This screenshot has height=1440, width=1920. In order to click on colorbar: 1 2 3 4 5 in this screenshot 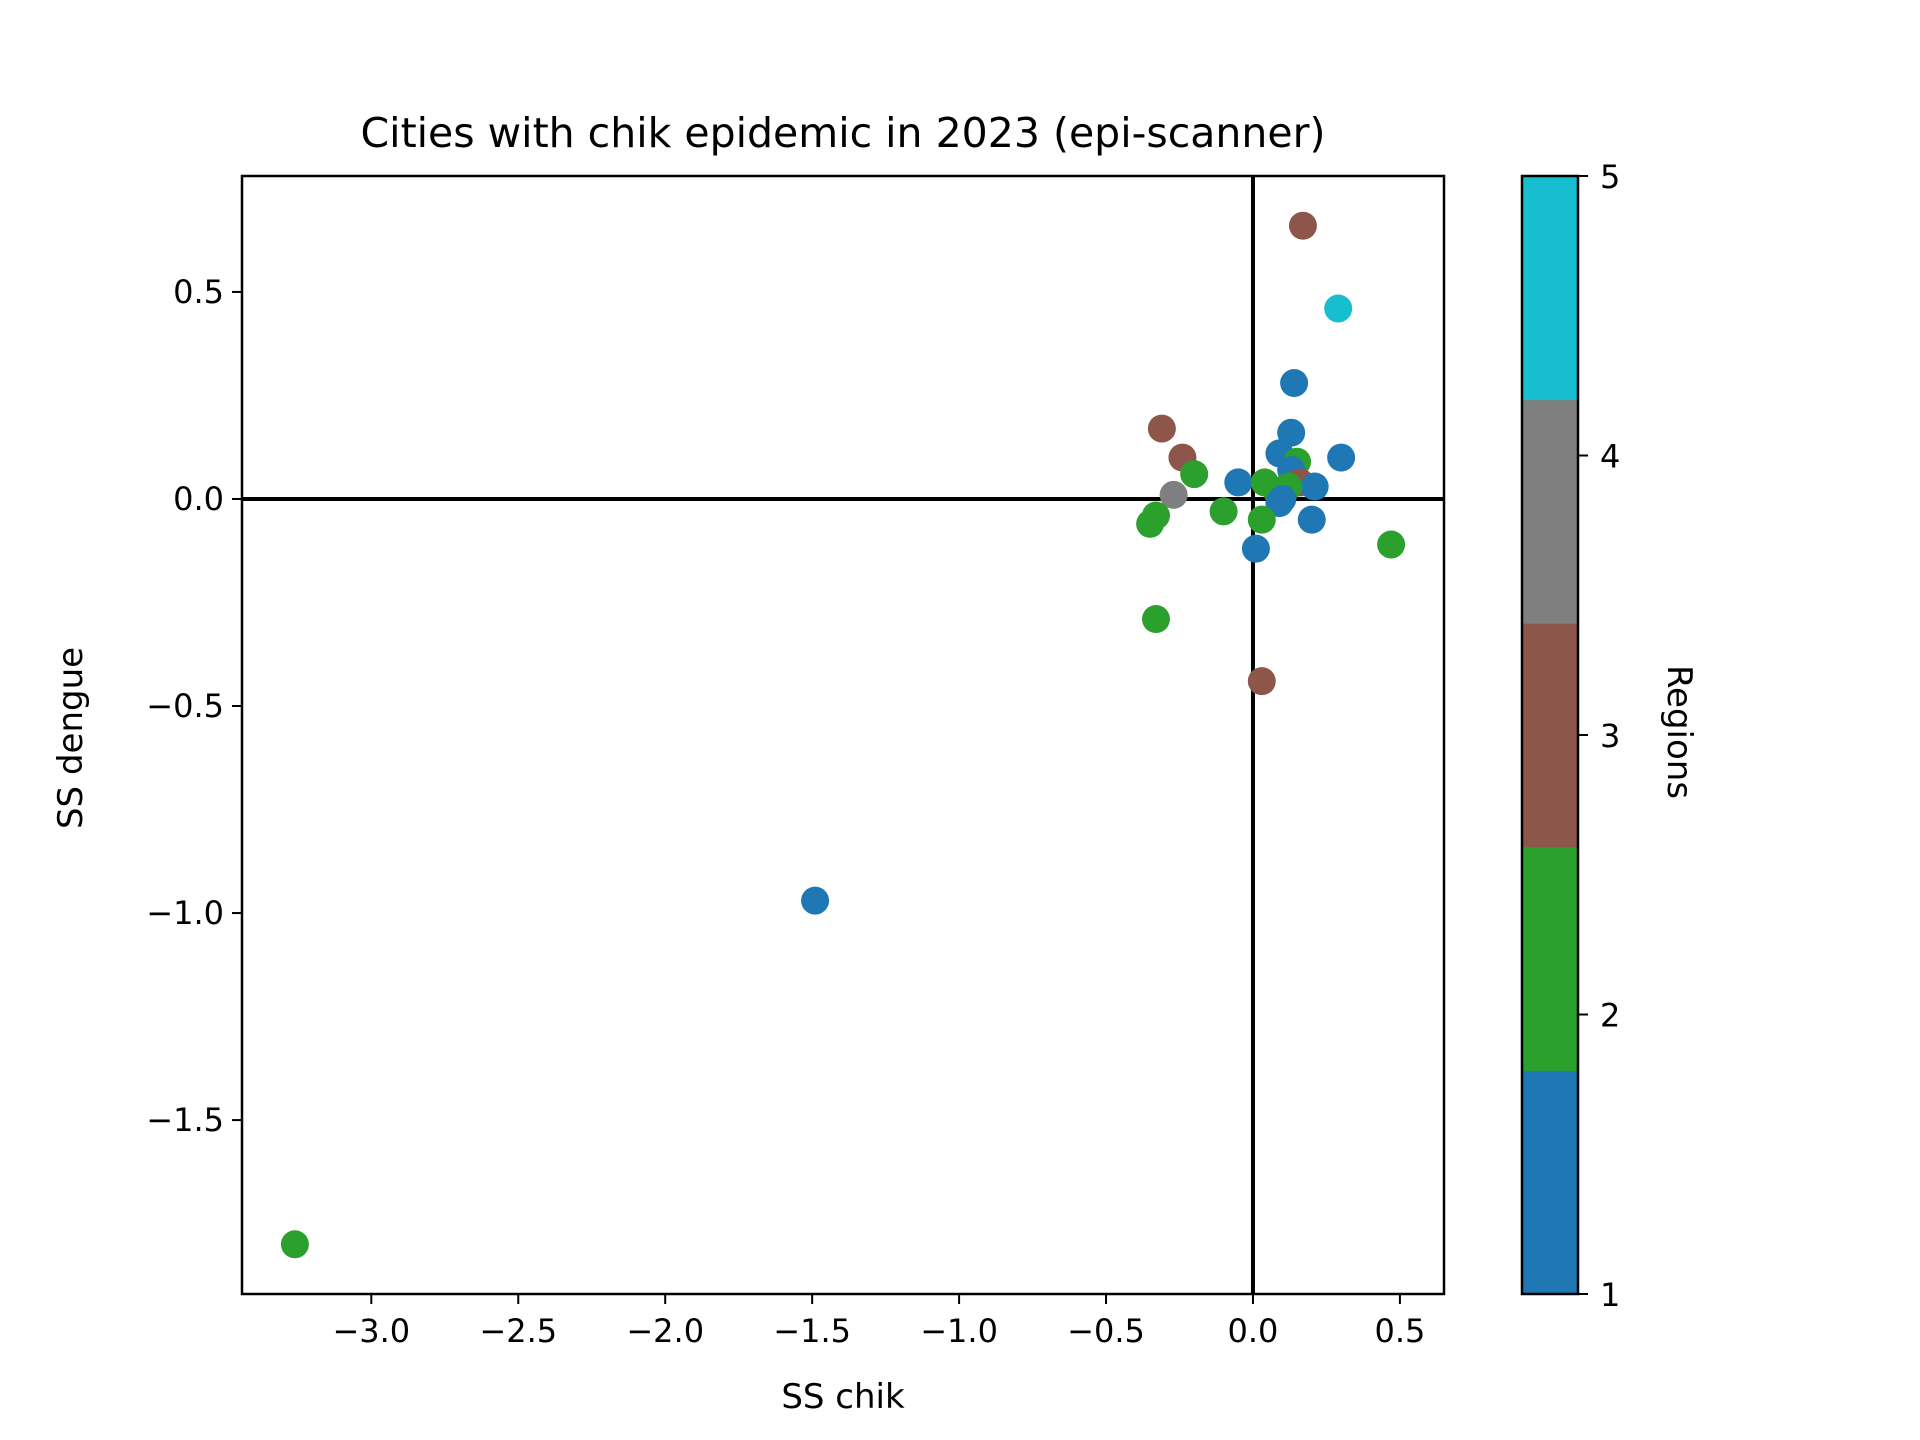, I will do `click(1570, 736)`.